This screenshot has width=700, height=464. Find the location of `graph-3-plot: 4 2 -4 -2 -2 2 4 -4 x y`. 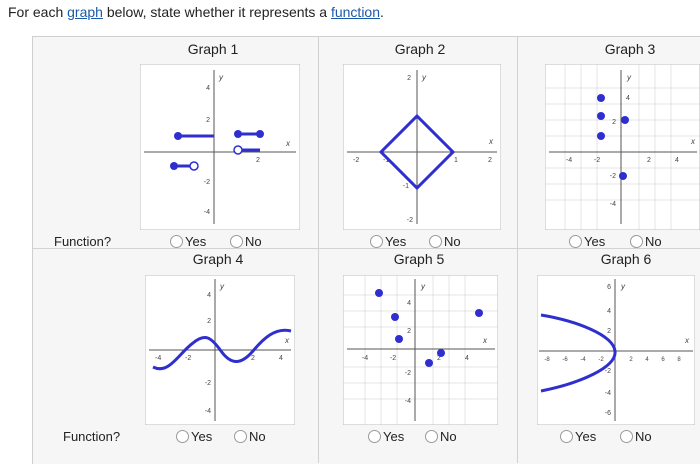

graph-3-plot: 4 2 -4 -2 -2 2 4 -4 x y is located at coordinates (622, 147).